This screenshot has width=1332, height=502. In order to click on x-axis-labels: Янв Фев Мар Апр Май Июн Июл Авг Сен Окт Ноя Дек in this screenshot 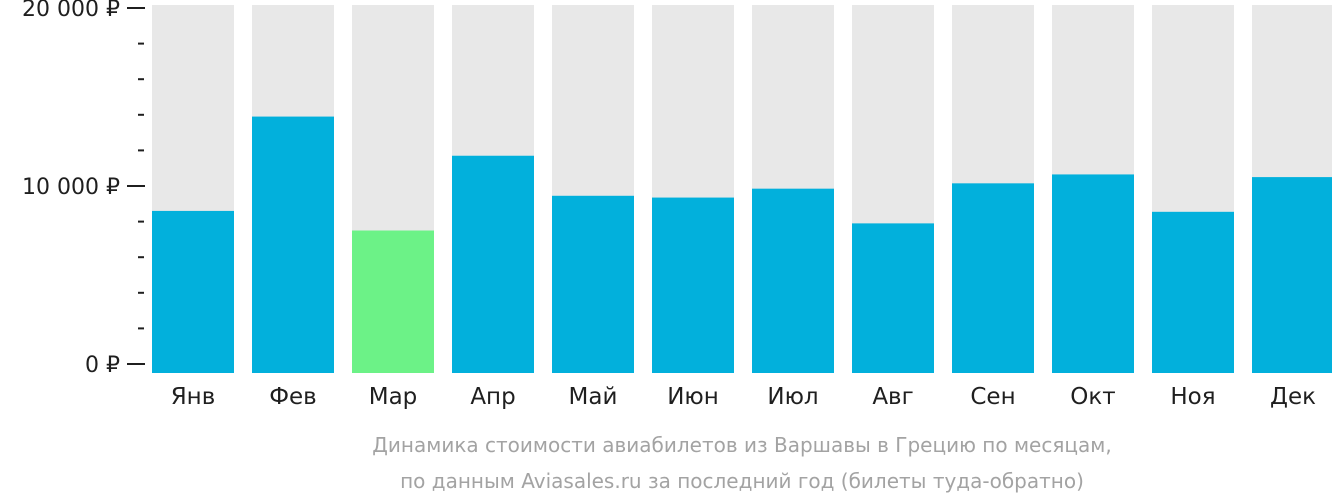, I will do `click(743, 397)`.